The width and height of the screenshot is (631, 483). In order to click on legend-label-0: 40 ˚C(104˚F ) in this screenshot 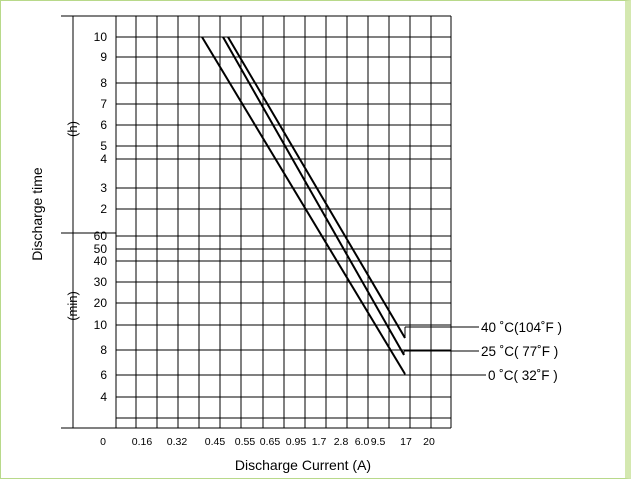, I will do `click(521, 327)`.